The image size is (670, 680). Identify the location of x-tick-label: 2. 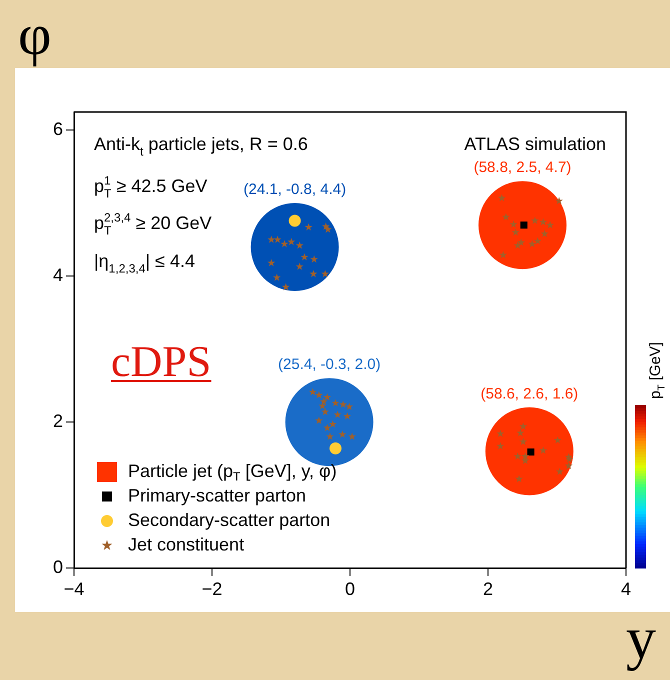
(488, 588).